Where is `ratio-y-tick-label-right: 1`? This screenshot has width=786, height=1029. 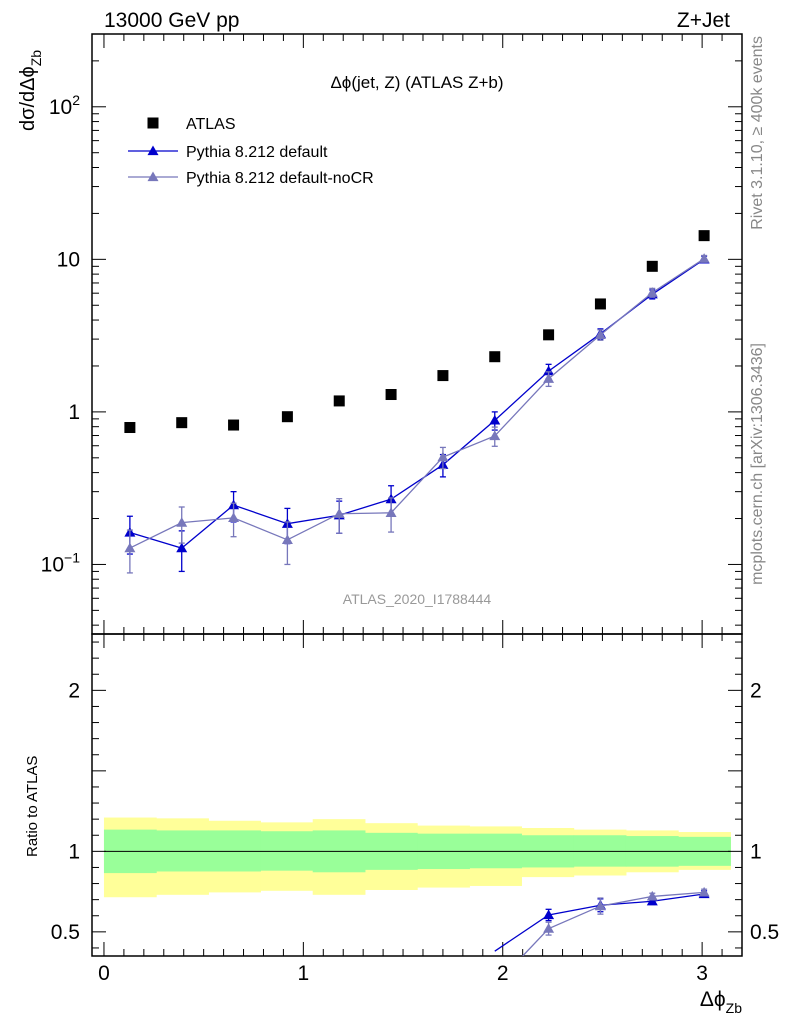
ratio-y-tick-label-right: 1 is located at coordinates (756, 851).